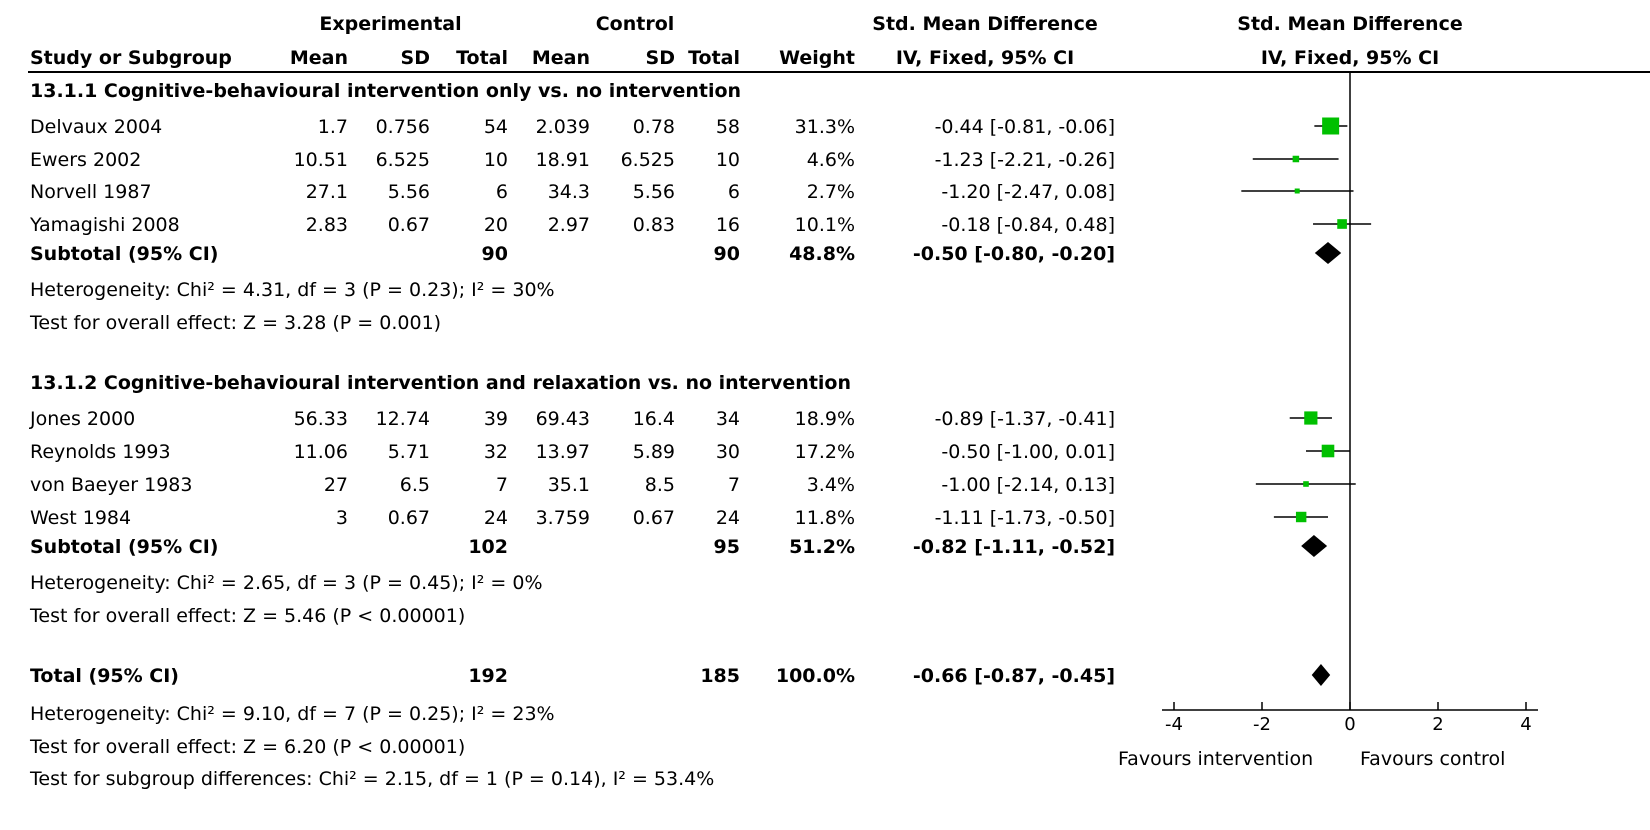 Image resolution: width=1650 pixels, height=830 pixels. What do you see at coordinates (822, 547) in the screenshot?
I see `subtotal-weight: 51.2%` at bounding box center [822, 547].